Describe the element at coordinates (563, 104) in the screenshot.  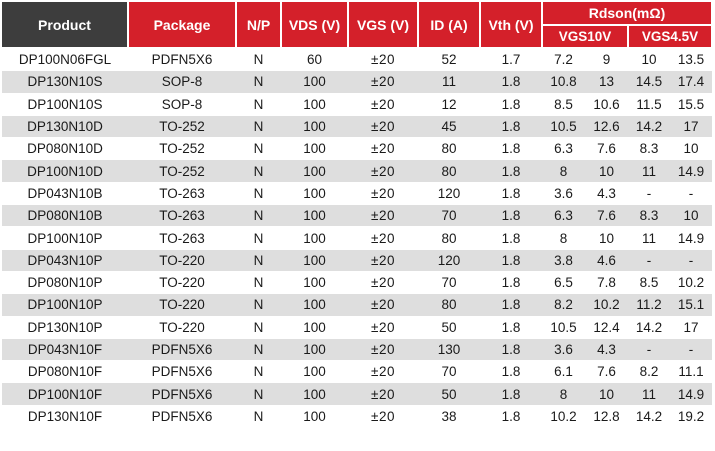
I see `cell-rdson-vgs10v-typ: 8.5` at that location.